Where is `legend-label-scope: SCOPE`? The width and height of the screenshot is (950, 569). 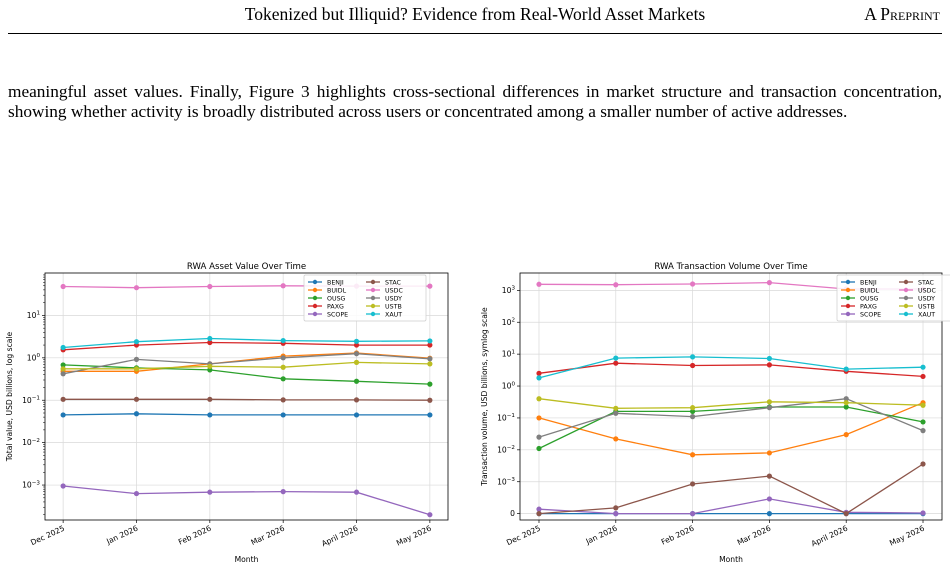 legend-label-scope: SCOPE is located at coordinates (337, 314).